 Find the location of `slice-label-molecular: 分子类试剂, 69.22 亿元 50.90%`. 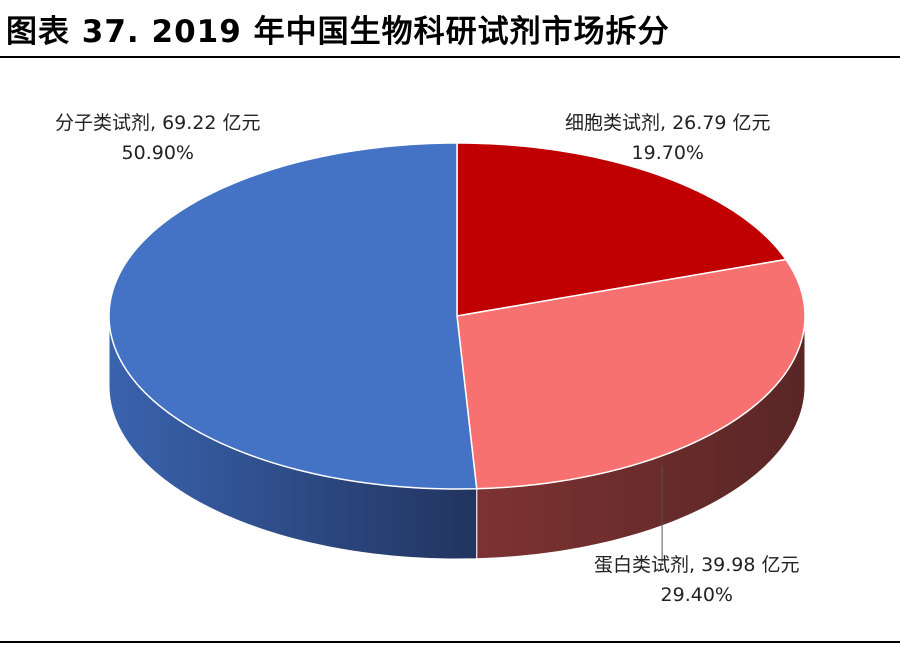

slice-label-molecular: 分子类试剂, 69.22 亿元 50.90% is located at coordinates (158, 138).